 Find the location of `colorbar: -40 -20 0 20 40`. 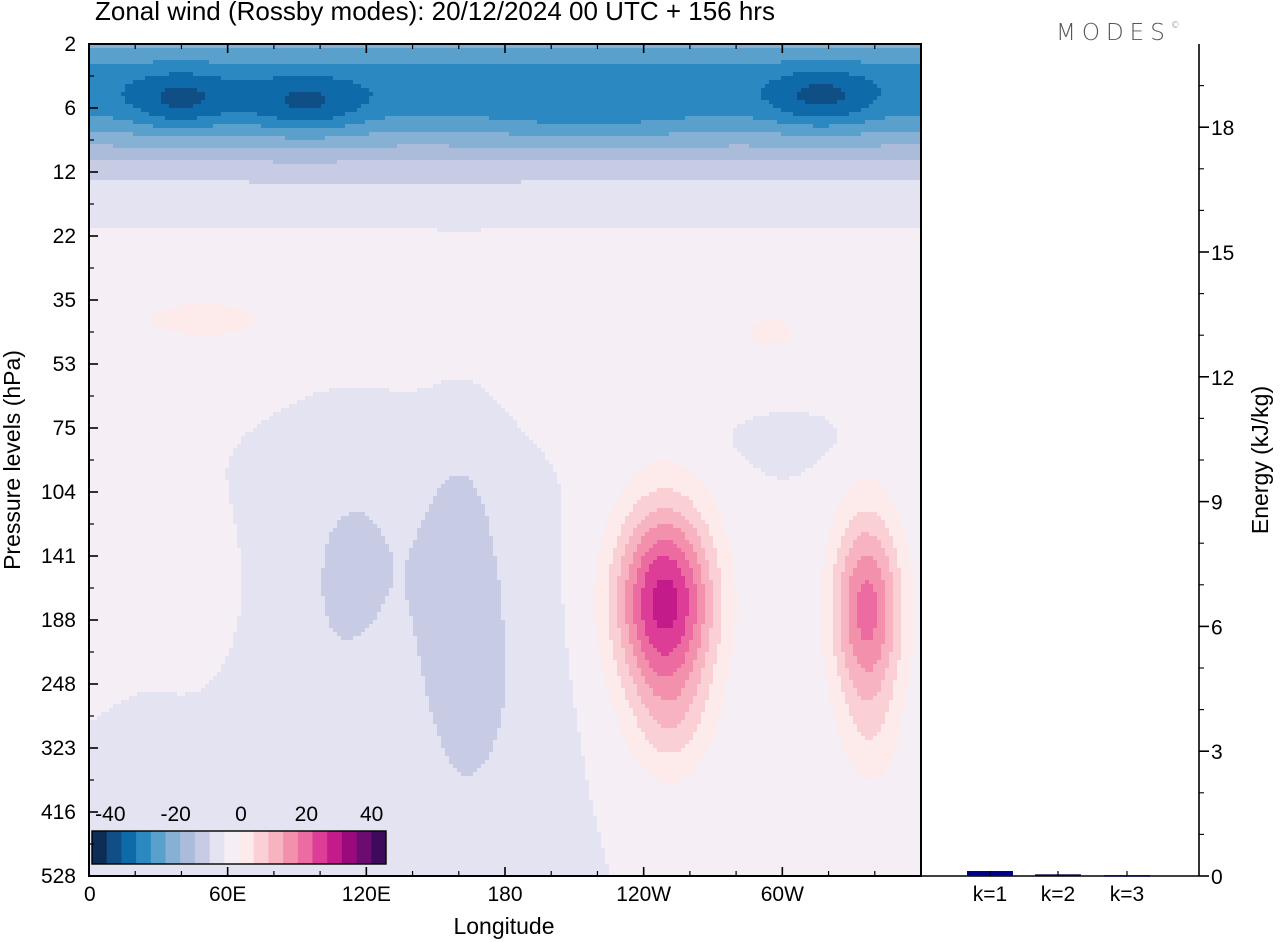

colorbar: -40 -20 0 20 40 is located at coordinates (239, 834).